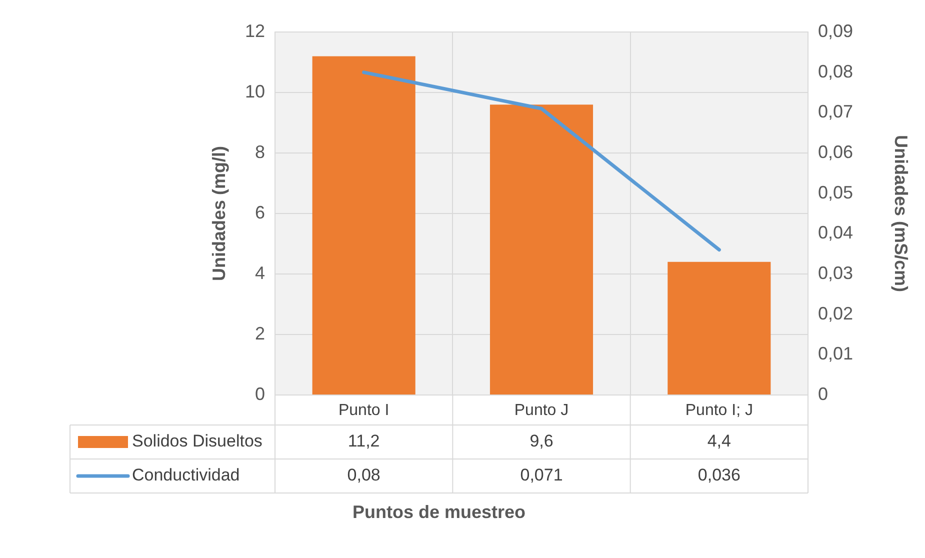 The height and width of the screenshot is (558, 925). Describe the element at coordinates (363, 475) in the screenshot. I see `data-label: 0,08` at that location.